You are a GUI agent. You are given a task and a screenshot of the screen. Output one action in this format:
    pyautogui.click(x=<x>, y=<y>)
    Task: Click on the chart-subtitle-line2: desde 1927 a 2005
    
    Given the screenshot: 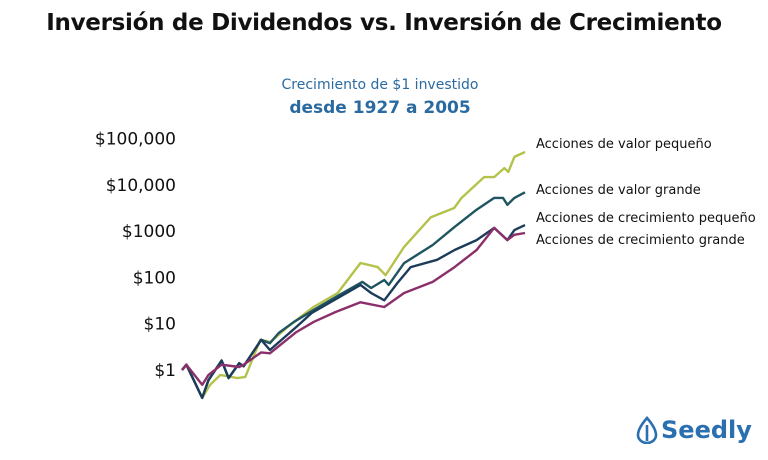 What is the action you would take?
    pyautogui.click(x=380, y=108)
    